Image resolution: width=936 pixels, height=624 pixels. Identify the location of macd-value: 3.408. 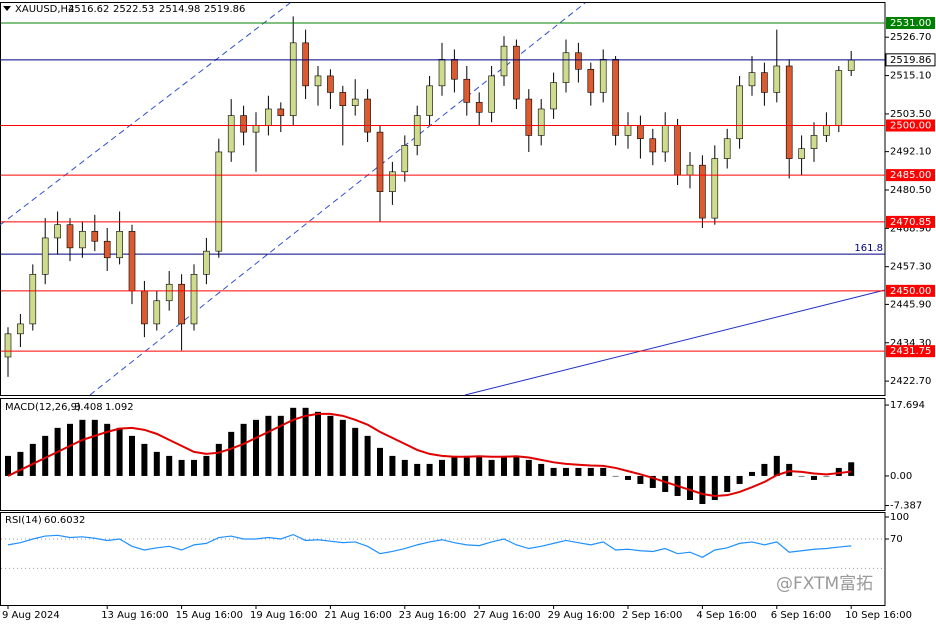
(88, 407).